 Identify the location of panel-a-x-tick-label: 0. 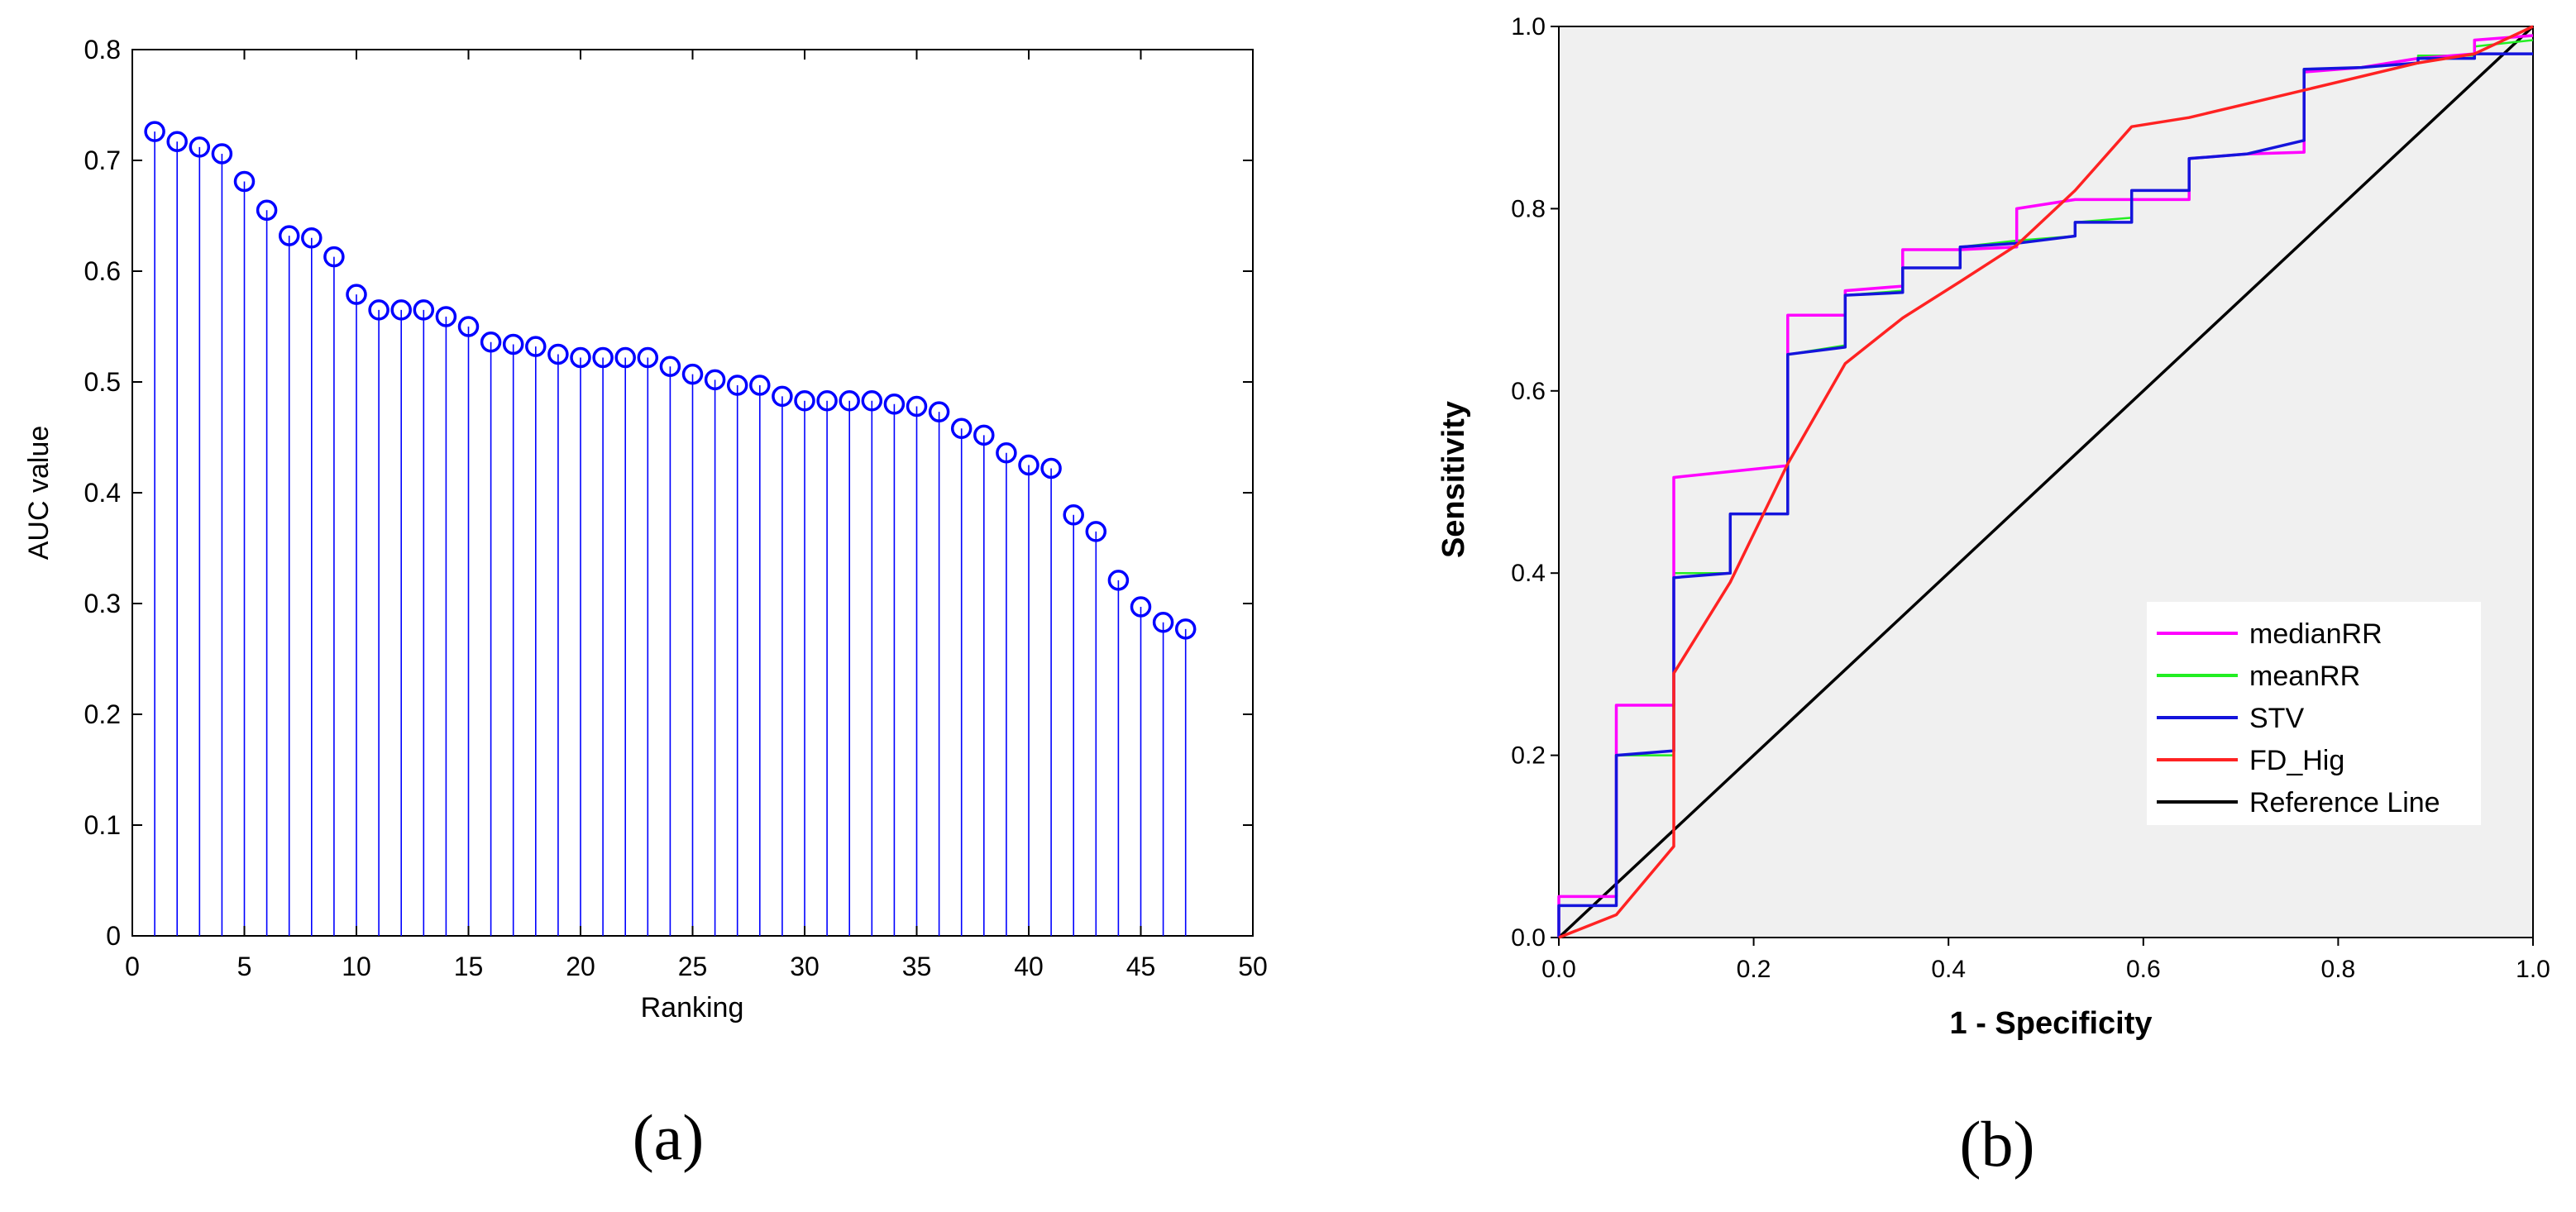
(132, 966).